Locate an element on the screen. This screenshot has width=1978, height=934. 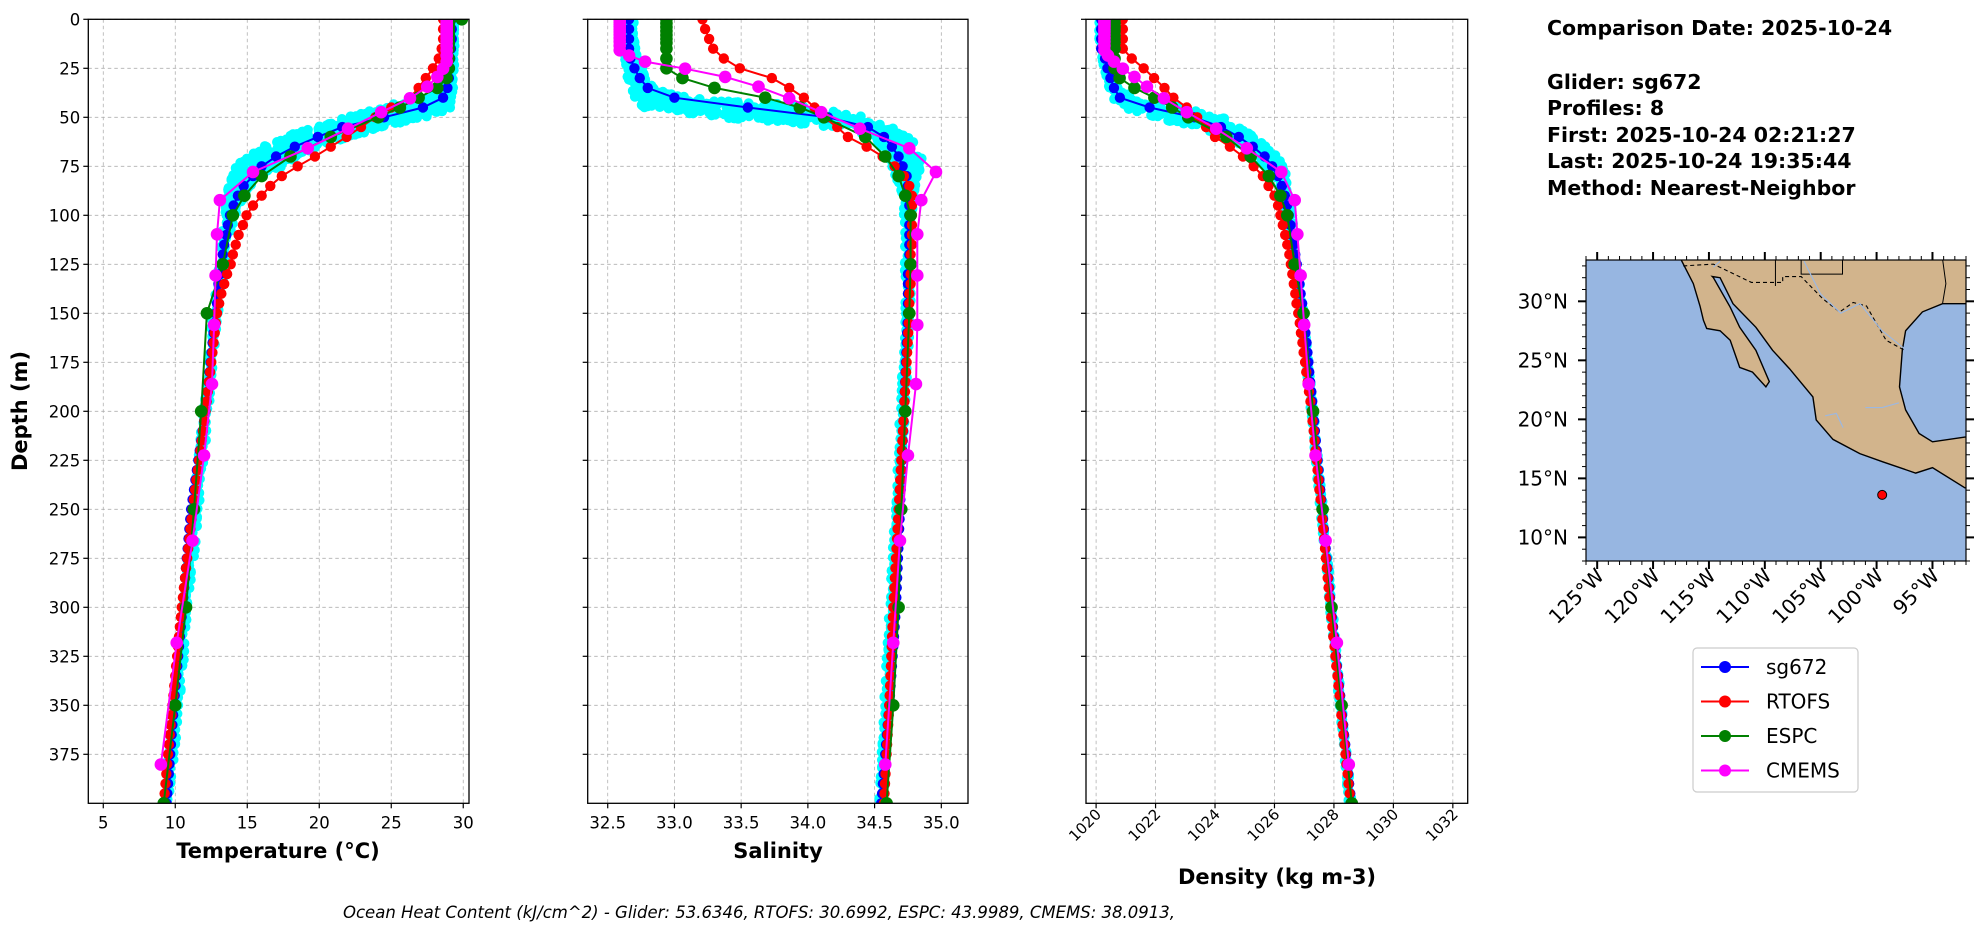
plot-area is located at coordinates (778, 411).